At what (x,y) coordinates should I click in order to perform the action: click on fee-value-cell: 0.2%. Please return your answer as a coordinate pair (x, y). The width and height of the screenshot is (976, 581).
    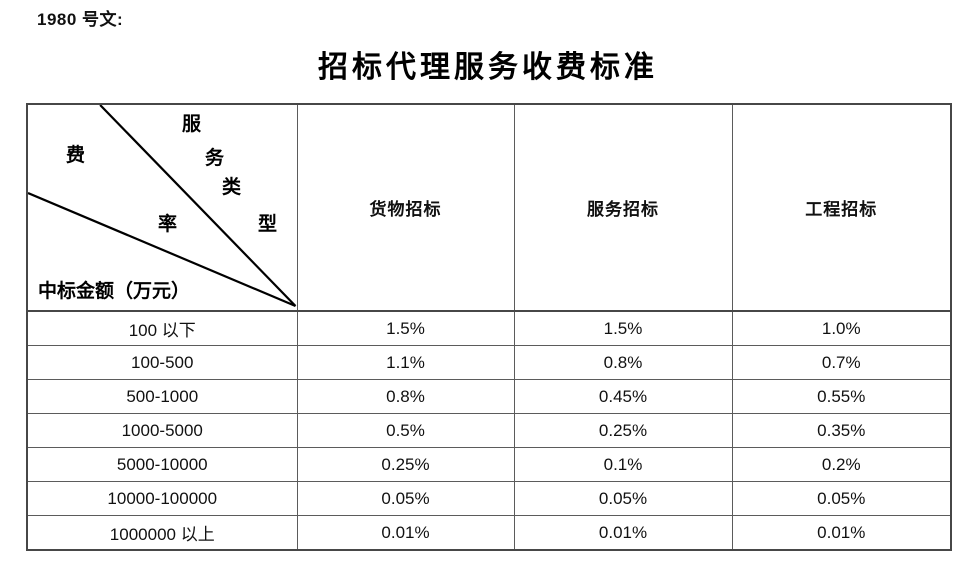
    Looking at the image, I should click on (841, 464).